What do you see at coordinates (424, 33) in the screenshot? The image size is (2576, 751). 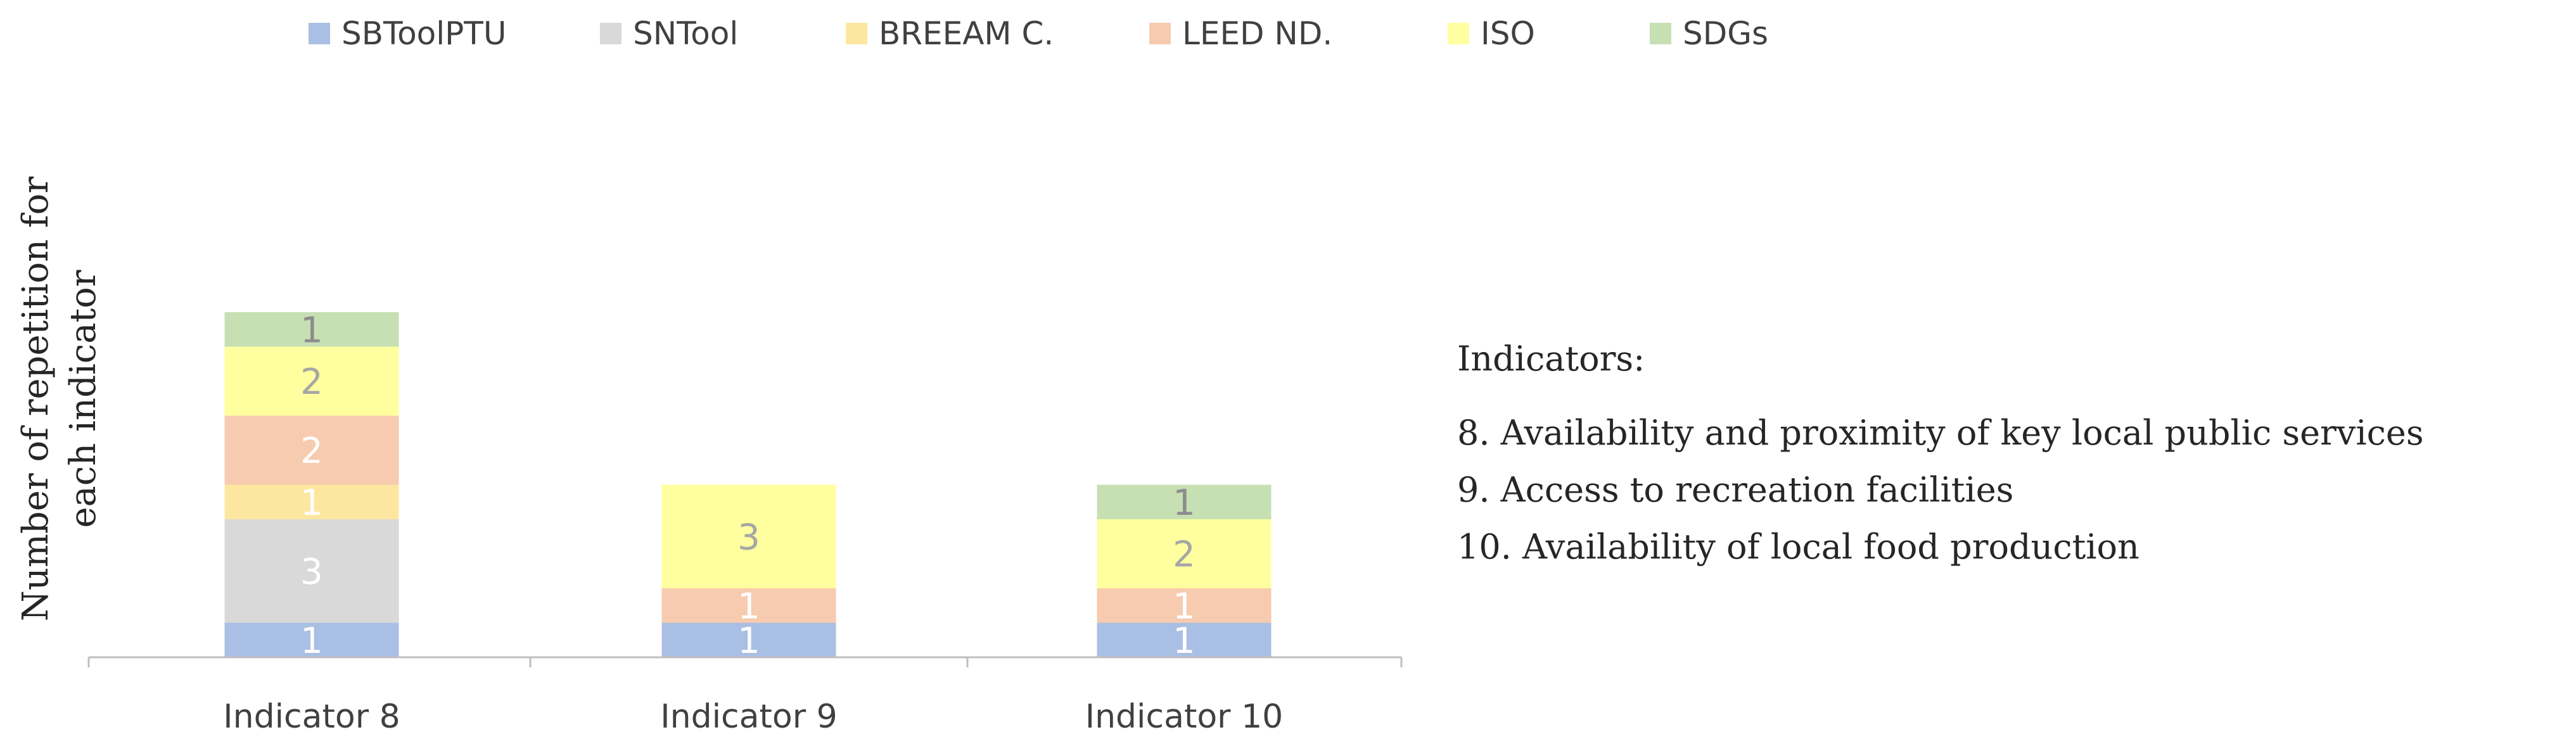 I see `legend-label-sbtoolptu: SBToolPTU` at bounding box center [424, 33].